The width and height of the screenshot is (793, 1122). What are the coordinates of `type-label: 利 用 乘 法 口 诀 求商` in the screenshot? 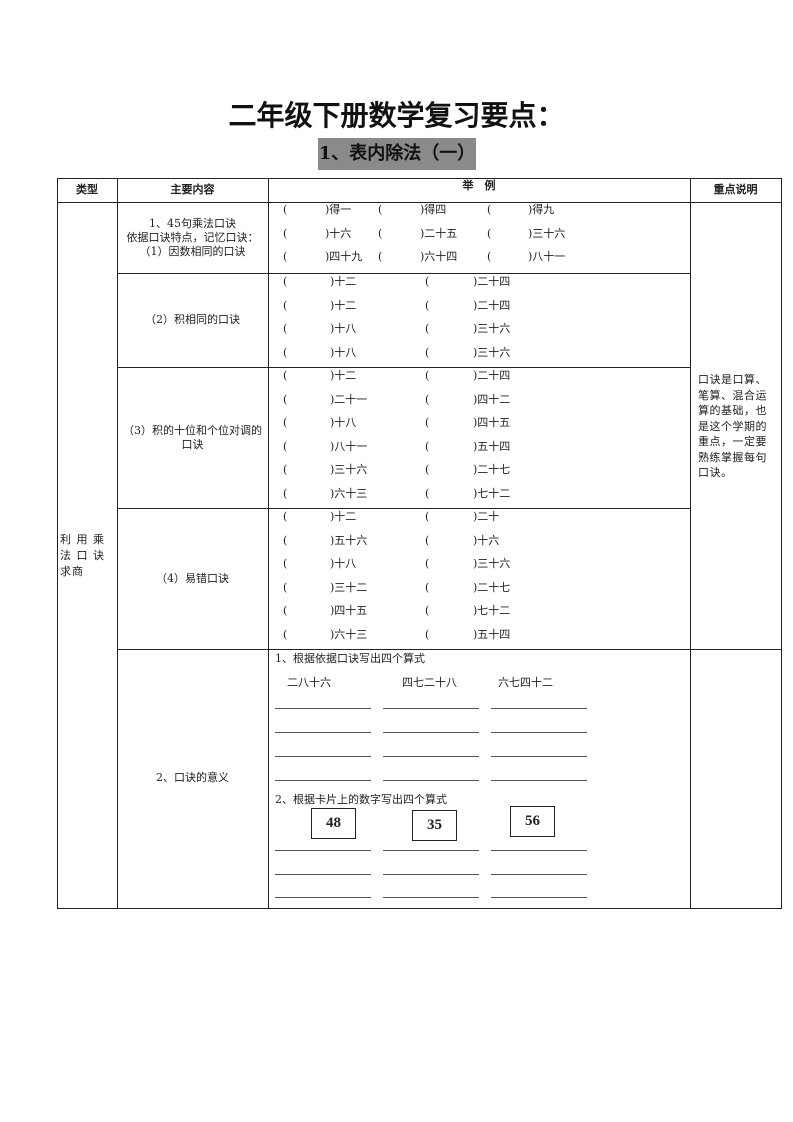 It's located at (82, 555).